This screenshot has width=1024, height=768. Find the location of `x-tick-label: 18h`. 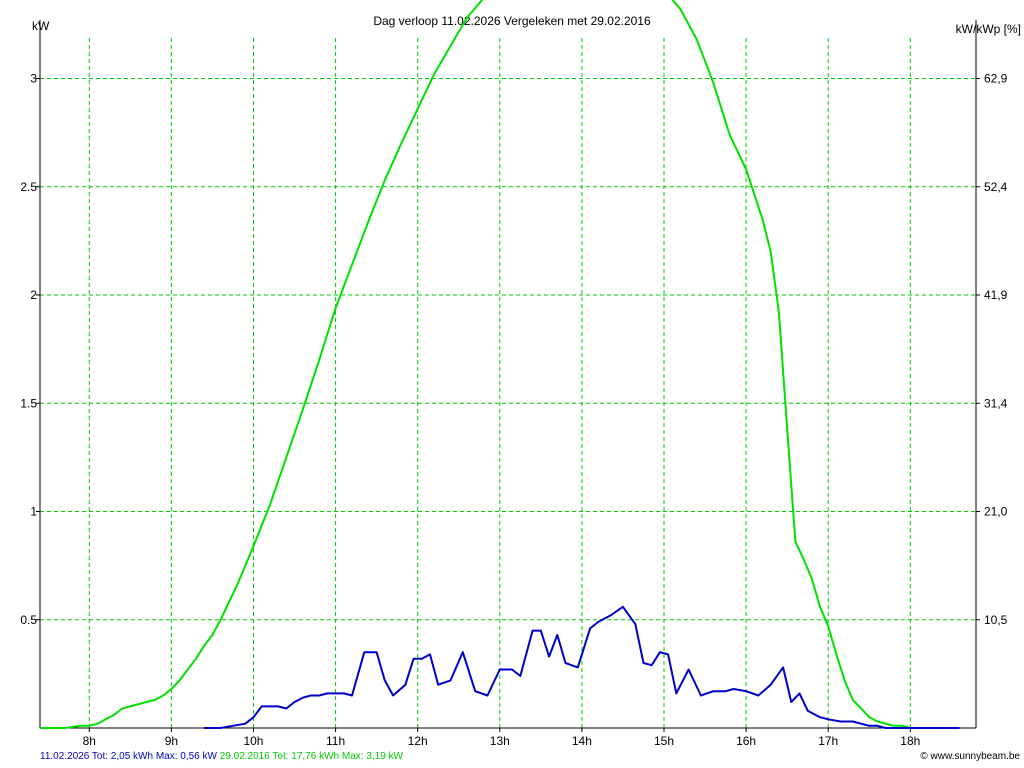

x-tick-label: 18h is located at coordinates (910, 741).